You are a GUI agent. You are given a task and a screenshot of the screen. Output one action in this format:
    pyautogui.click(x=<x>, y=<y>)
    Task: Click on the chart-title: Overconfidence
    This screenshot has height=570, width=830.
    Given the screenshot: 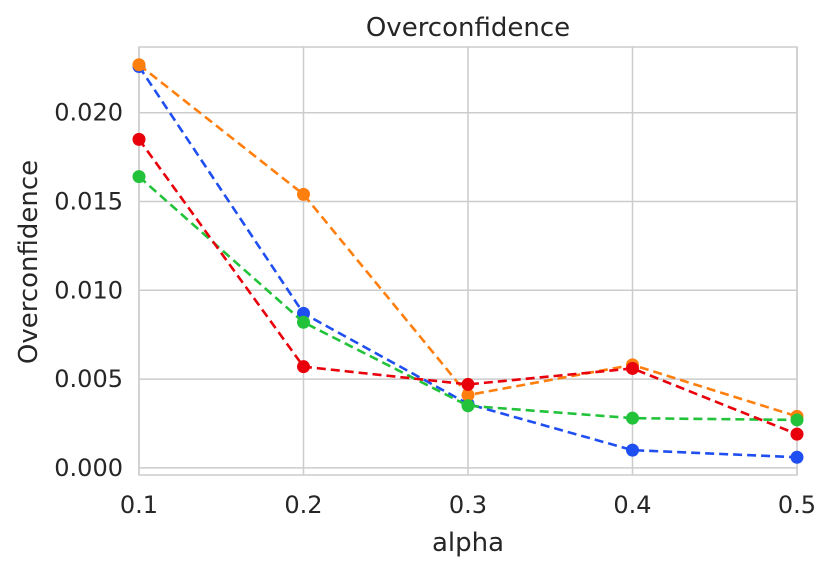 What is the action you would take?
    pyautogui.click(x=468, y=28)
    